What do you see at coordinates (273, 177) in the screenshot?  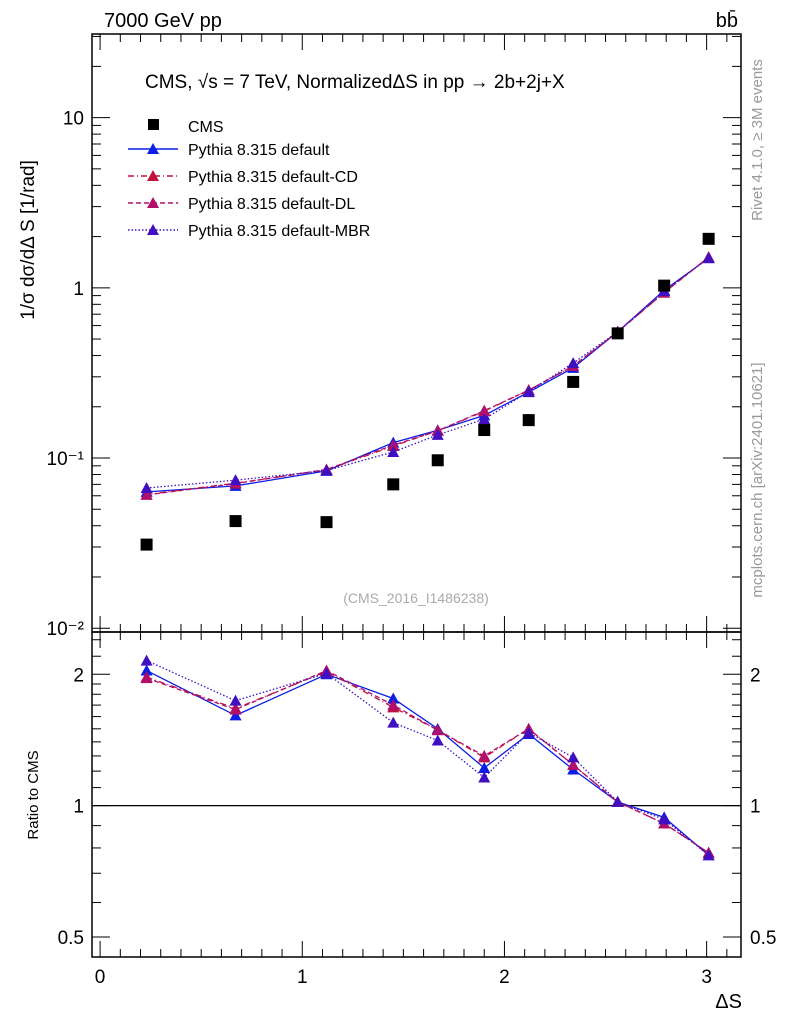 I see `legend-label: Pythia 8.315 default-CD` at bounding box center [273, 177].